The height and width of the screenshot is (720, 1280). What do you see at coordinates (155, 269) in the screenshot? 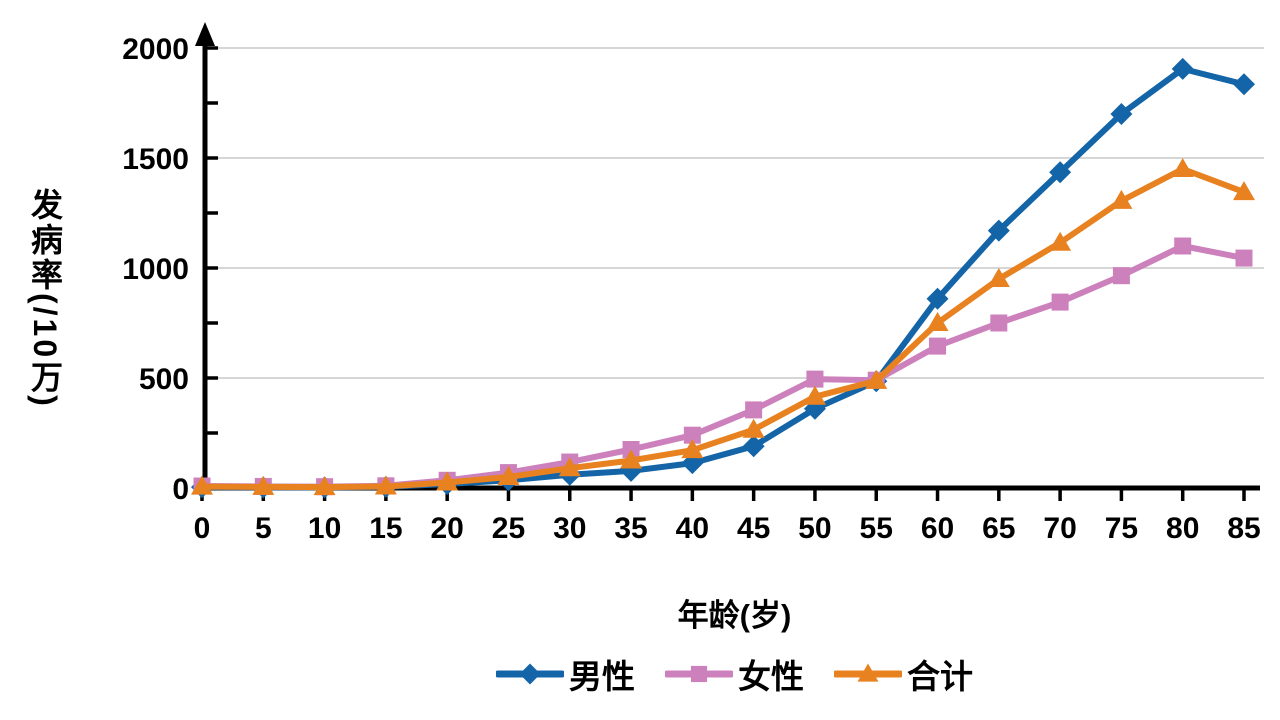
I see `y-tick-label: 1000` at bounding box center [155, 269].